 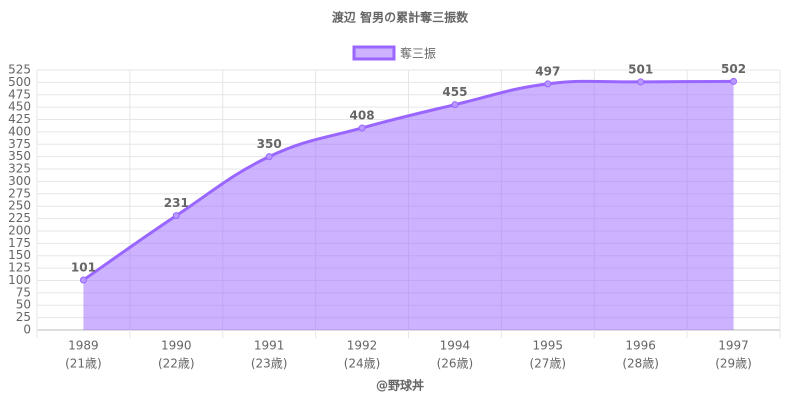 What do you see at coordinates (19, 181) in the screenshot?
I see `y-tick-label: 300` at bounding box center [19, 181].